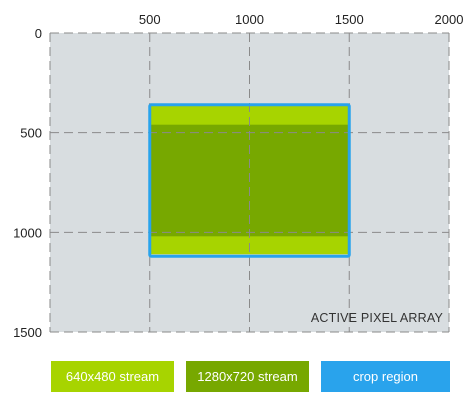  I want to click on x-axis-ticks: 500 1000 1500 2000, so click(301, 19).